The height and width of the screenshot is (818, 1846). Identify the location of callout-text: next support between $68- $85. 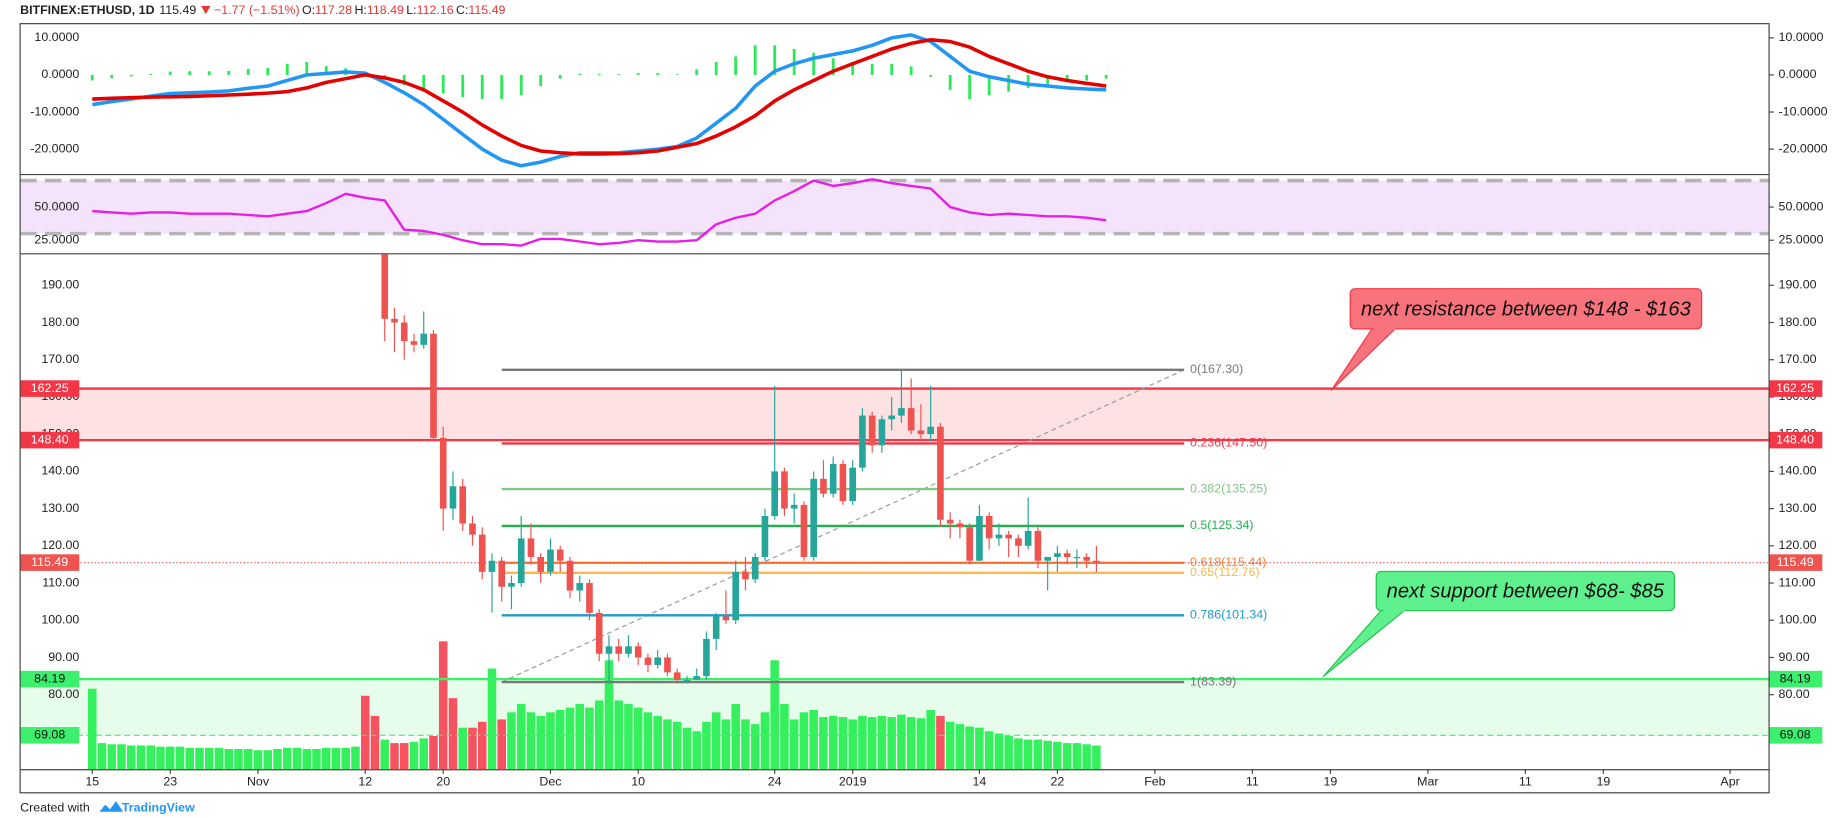
(1526, 592).